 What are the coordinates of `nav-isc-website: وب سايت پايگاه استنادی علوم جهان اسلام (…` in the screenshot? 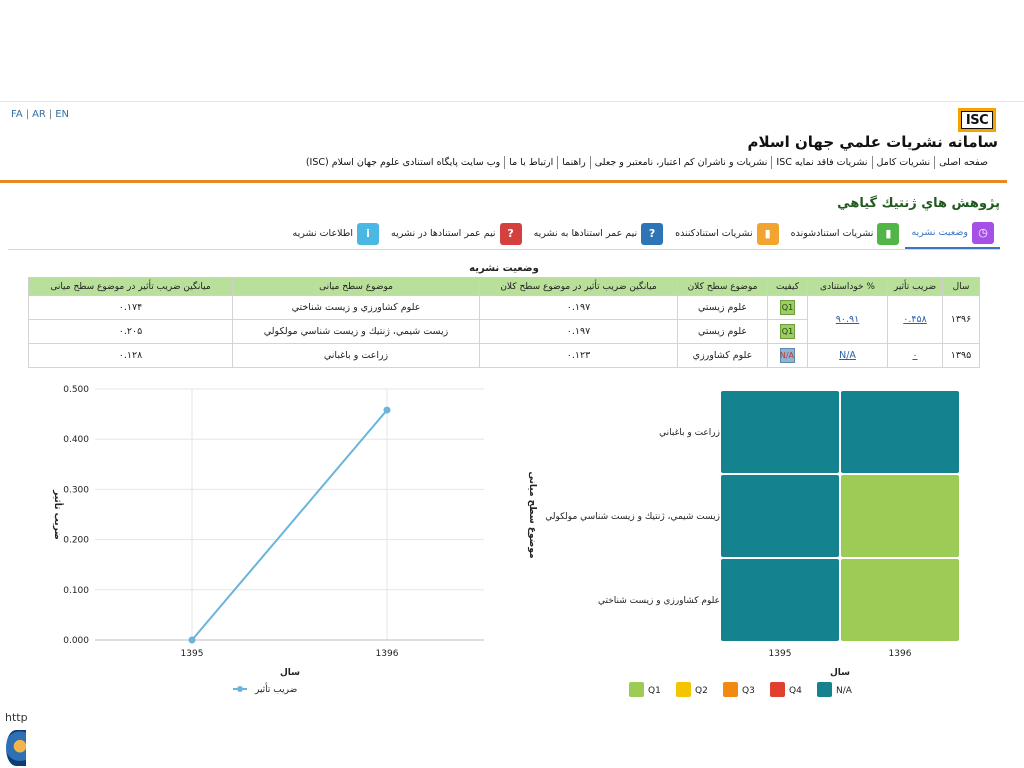 It's located at (403, 162).